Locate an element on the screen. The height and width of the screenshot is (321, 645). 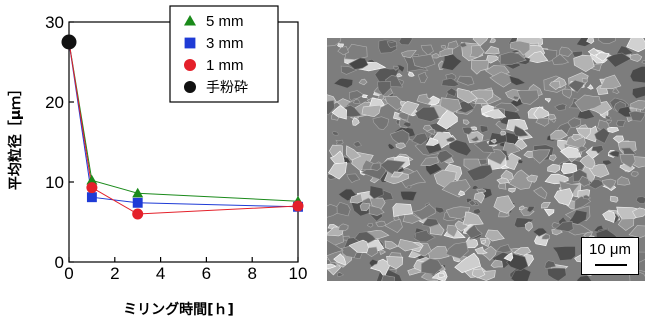
x-tick-label-3: 6 is located at coordinates (206, 273).